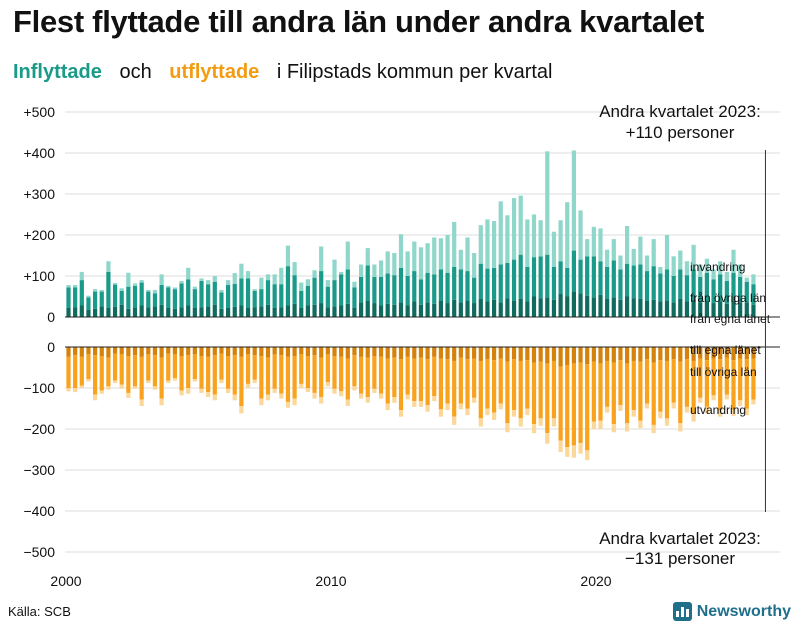  Describe the element at coordinates (51, 317) in the screenshot. I see `y-tick-label-top: 0` at that location.